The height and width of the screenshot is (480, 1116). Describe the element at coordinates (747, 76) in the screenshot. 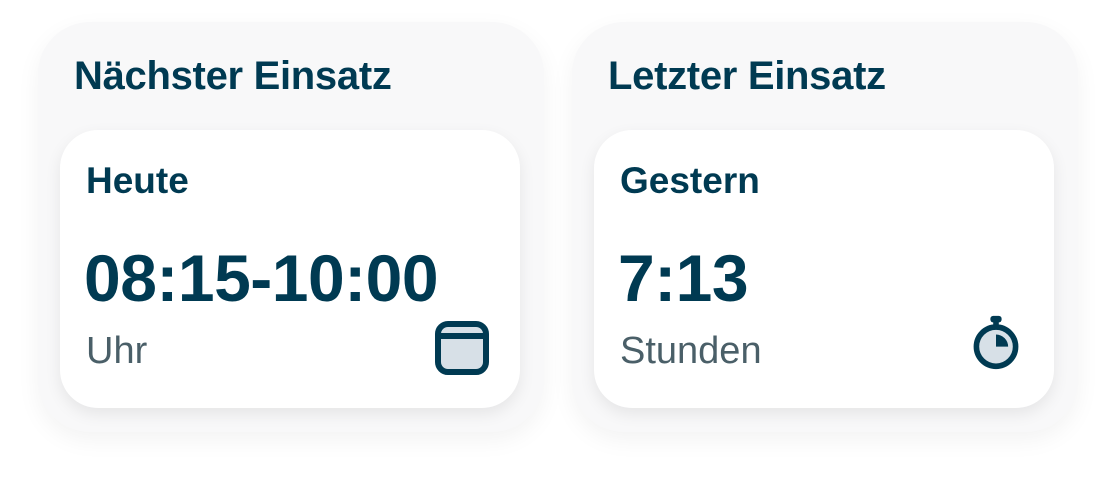

I see `card-title: Letzter Einsatz` at that location.